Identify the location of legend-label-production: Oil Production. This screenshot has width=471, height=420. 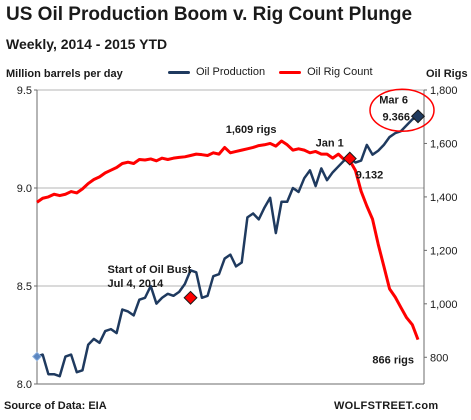
(231, 72).